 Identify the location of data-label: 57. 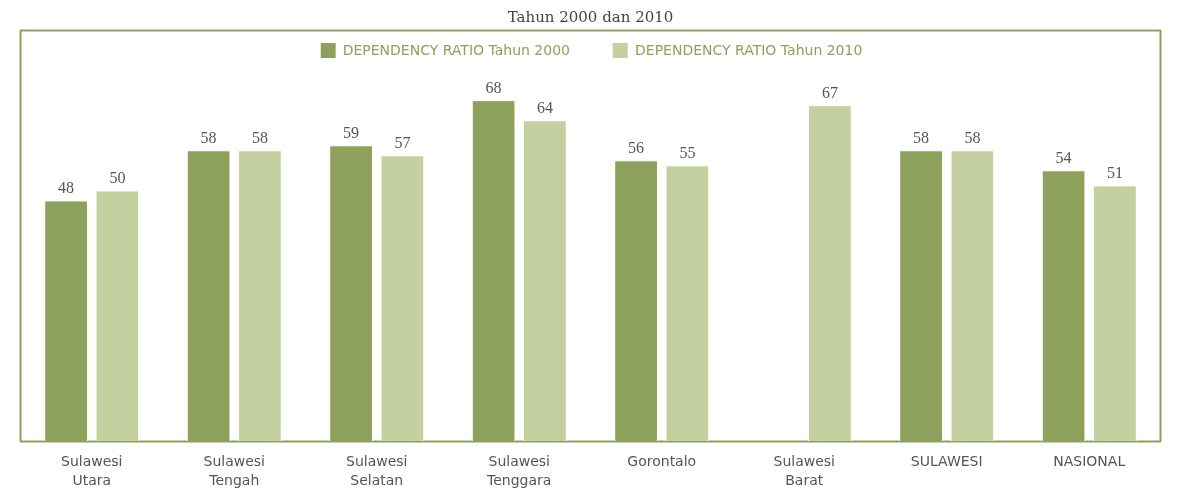
(402, 142).